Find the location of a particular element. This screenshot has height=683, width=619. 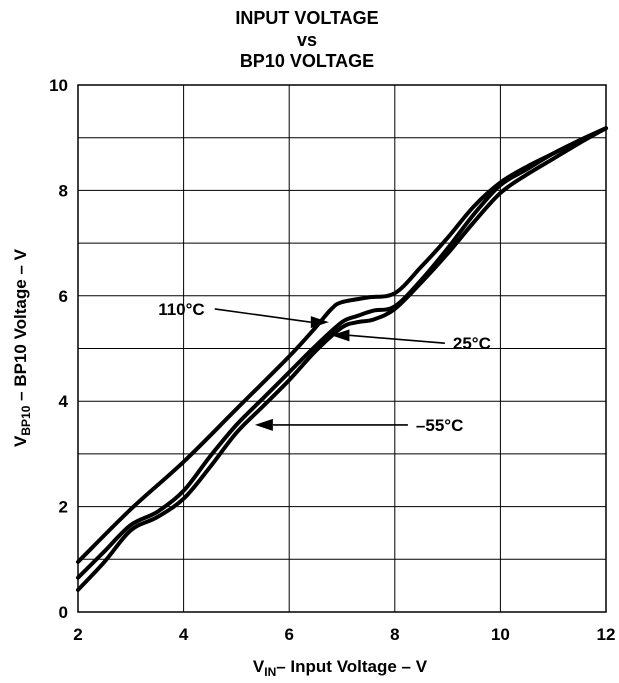

annotation-label: 110°C is located at coordinates (181, 309).